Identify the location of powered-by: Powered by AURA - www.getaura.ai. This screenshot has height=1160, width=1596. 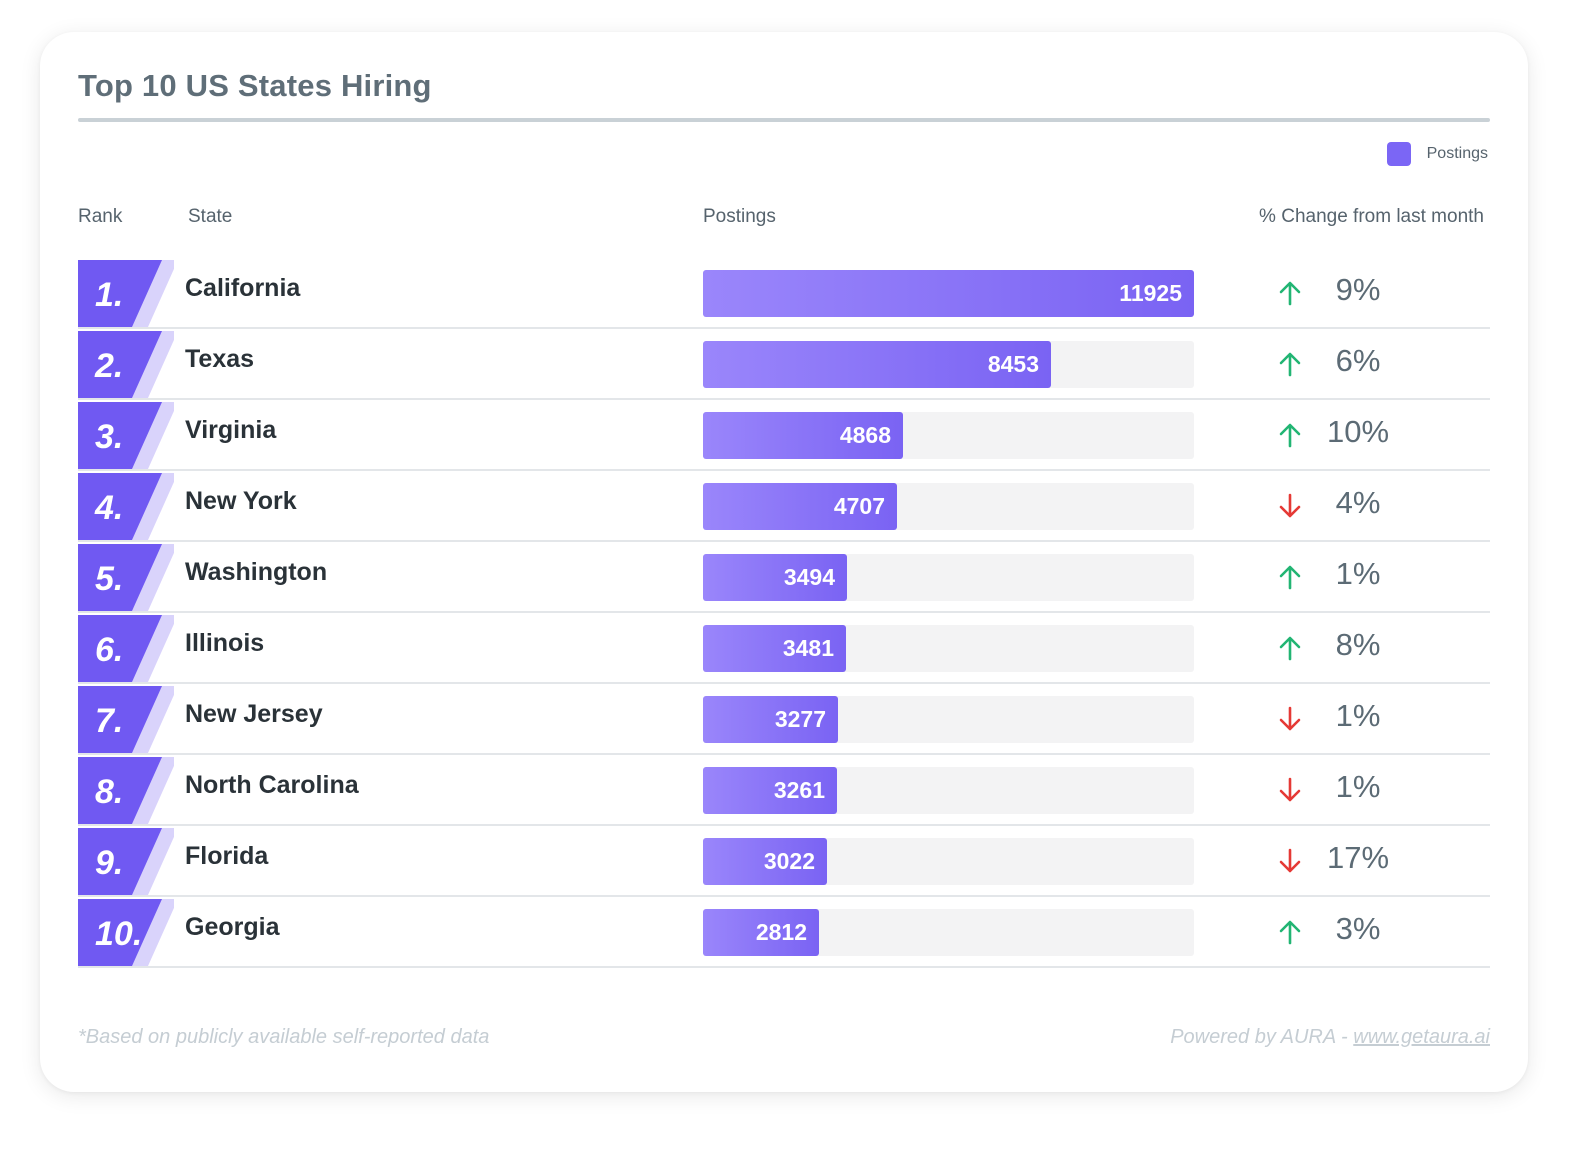
(1330, 1037).